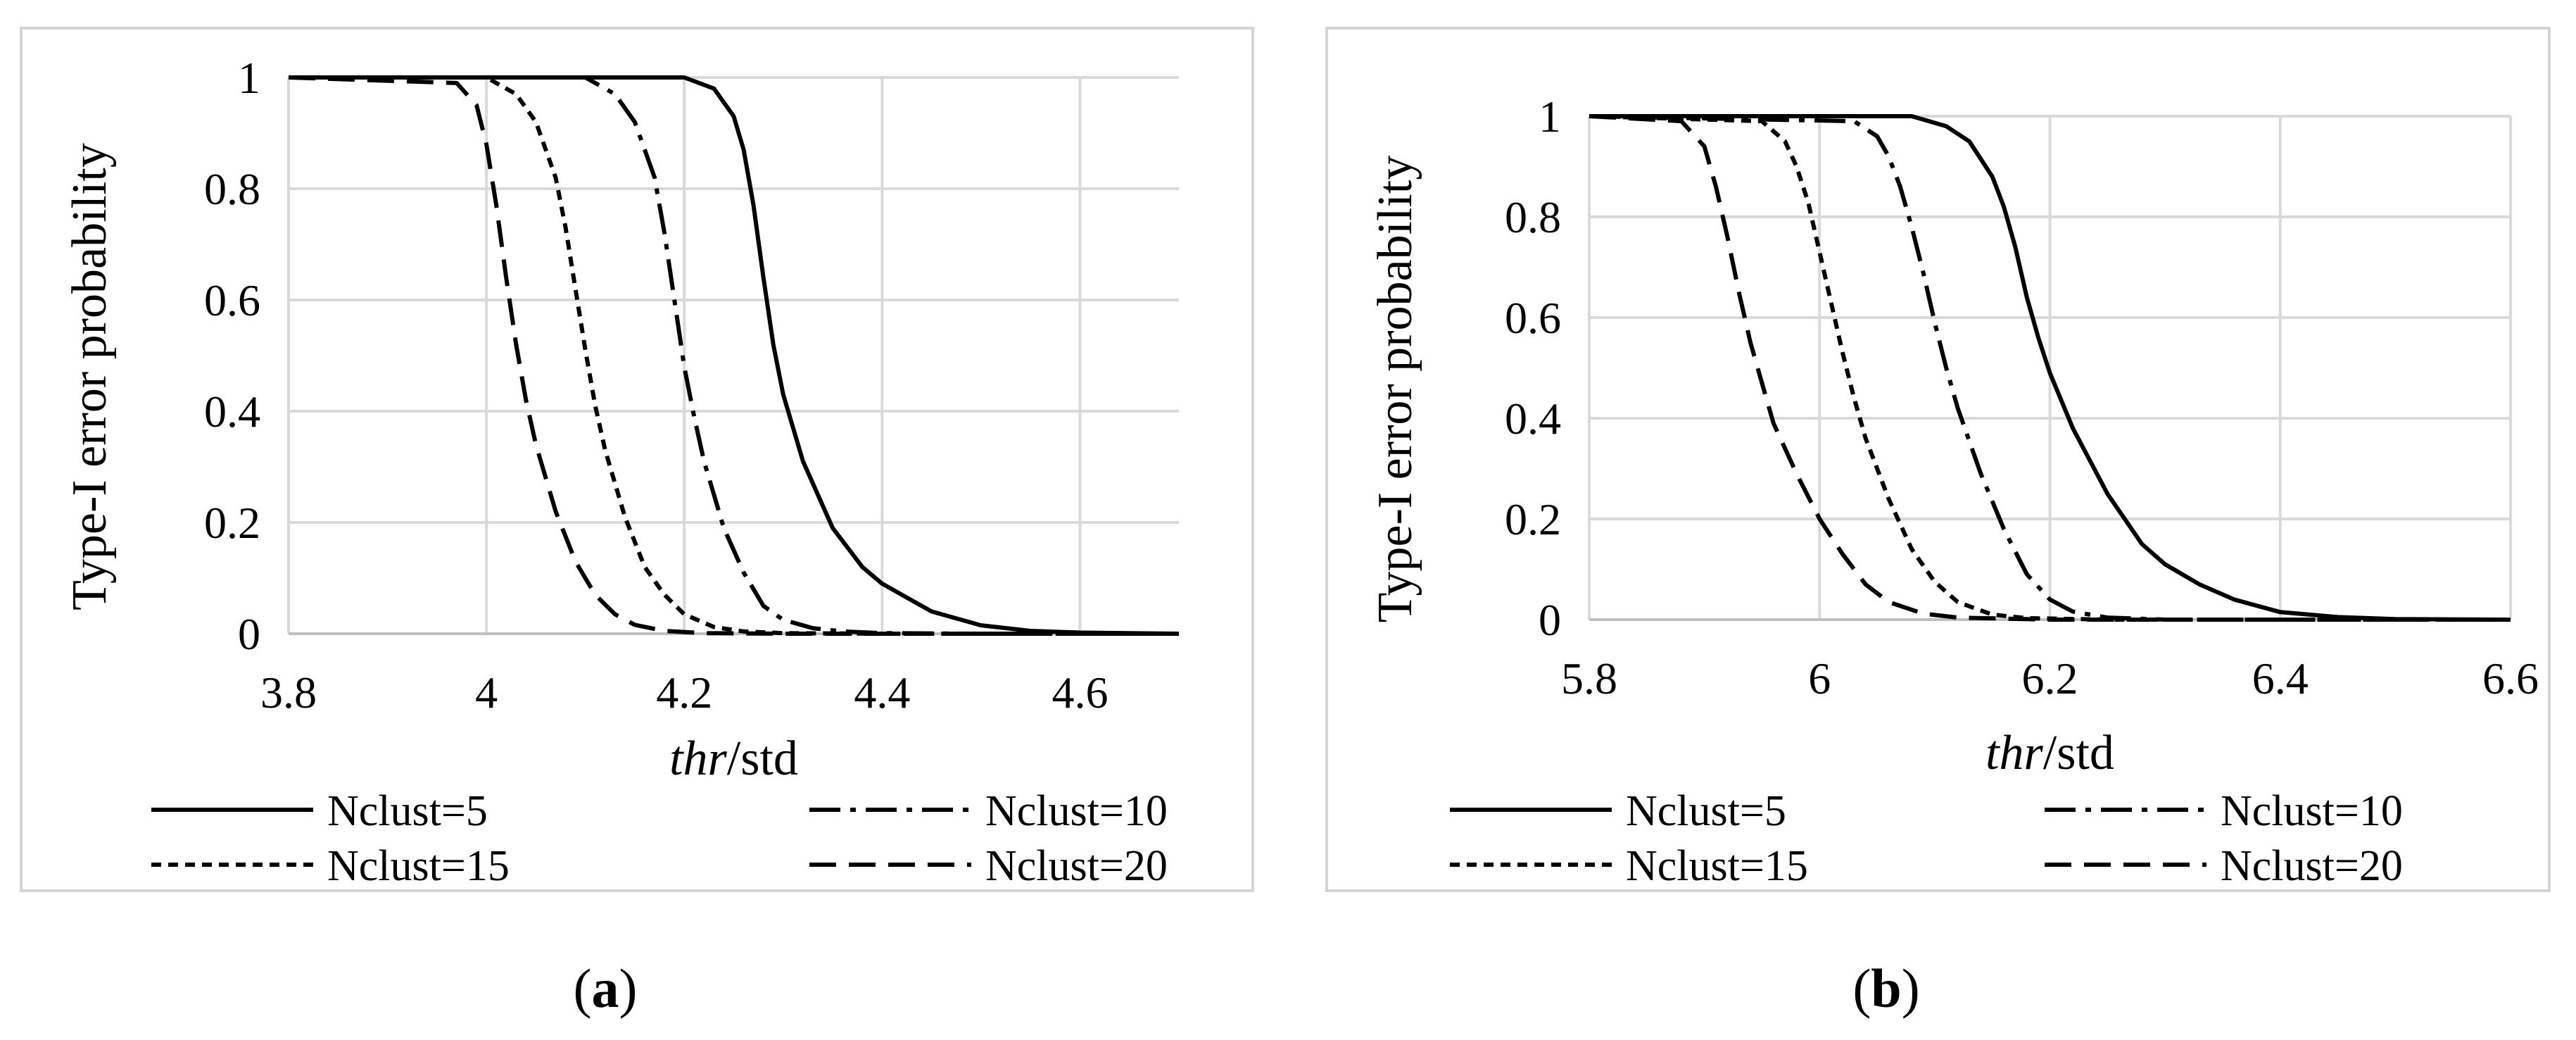  I want to click on x-tick-label: 4, so click(486, 693).